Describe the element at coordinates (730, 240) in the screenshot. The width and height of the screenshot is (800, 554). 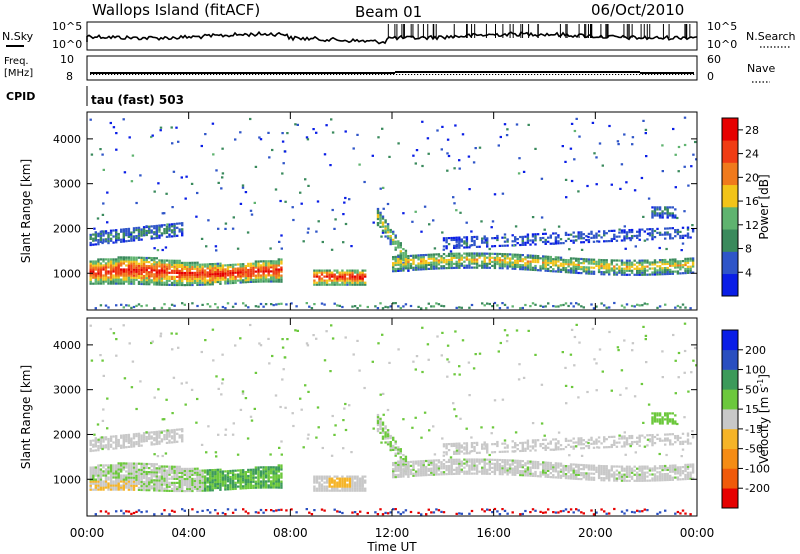
I see `power-colorbar-swatch` at that location.